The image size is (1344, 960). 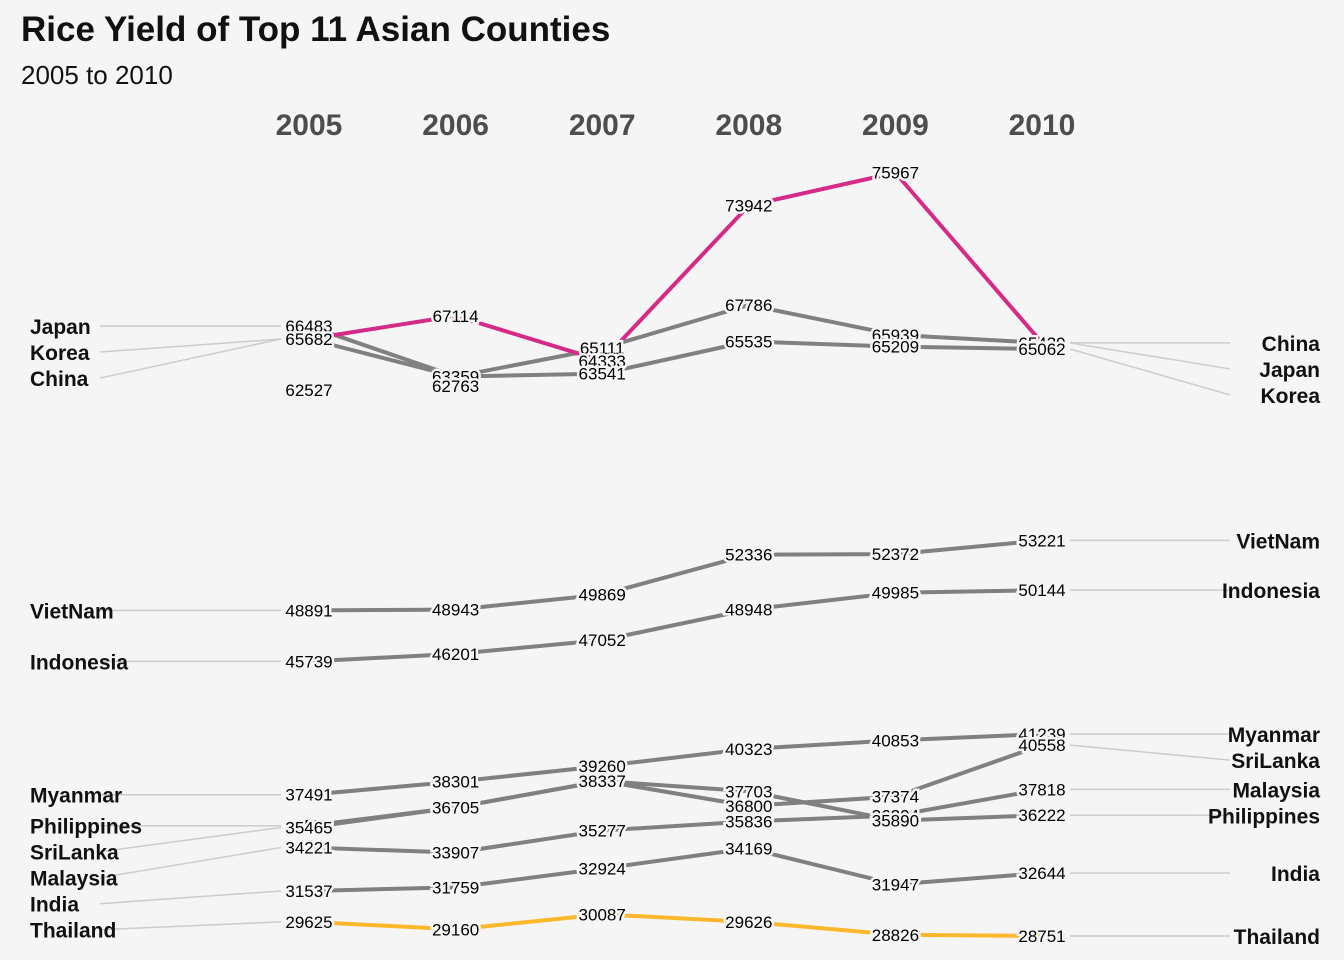 I want to click on country-label-left-myanmar: Myanmar, so click(x=76, y=796).